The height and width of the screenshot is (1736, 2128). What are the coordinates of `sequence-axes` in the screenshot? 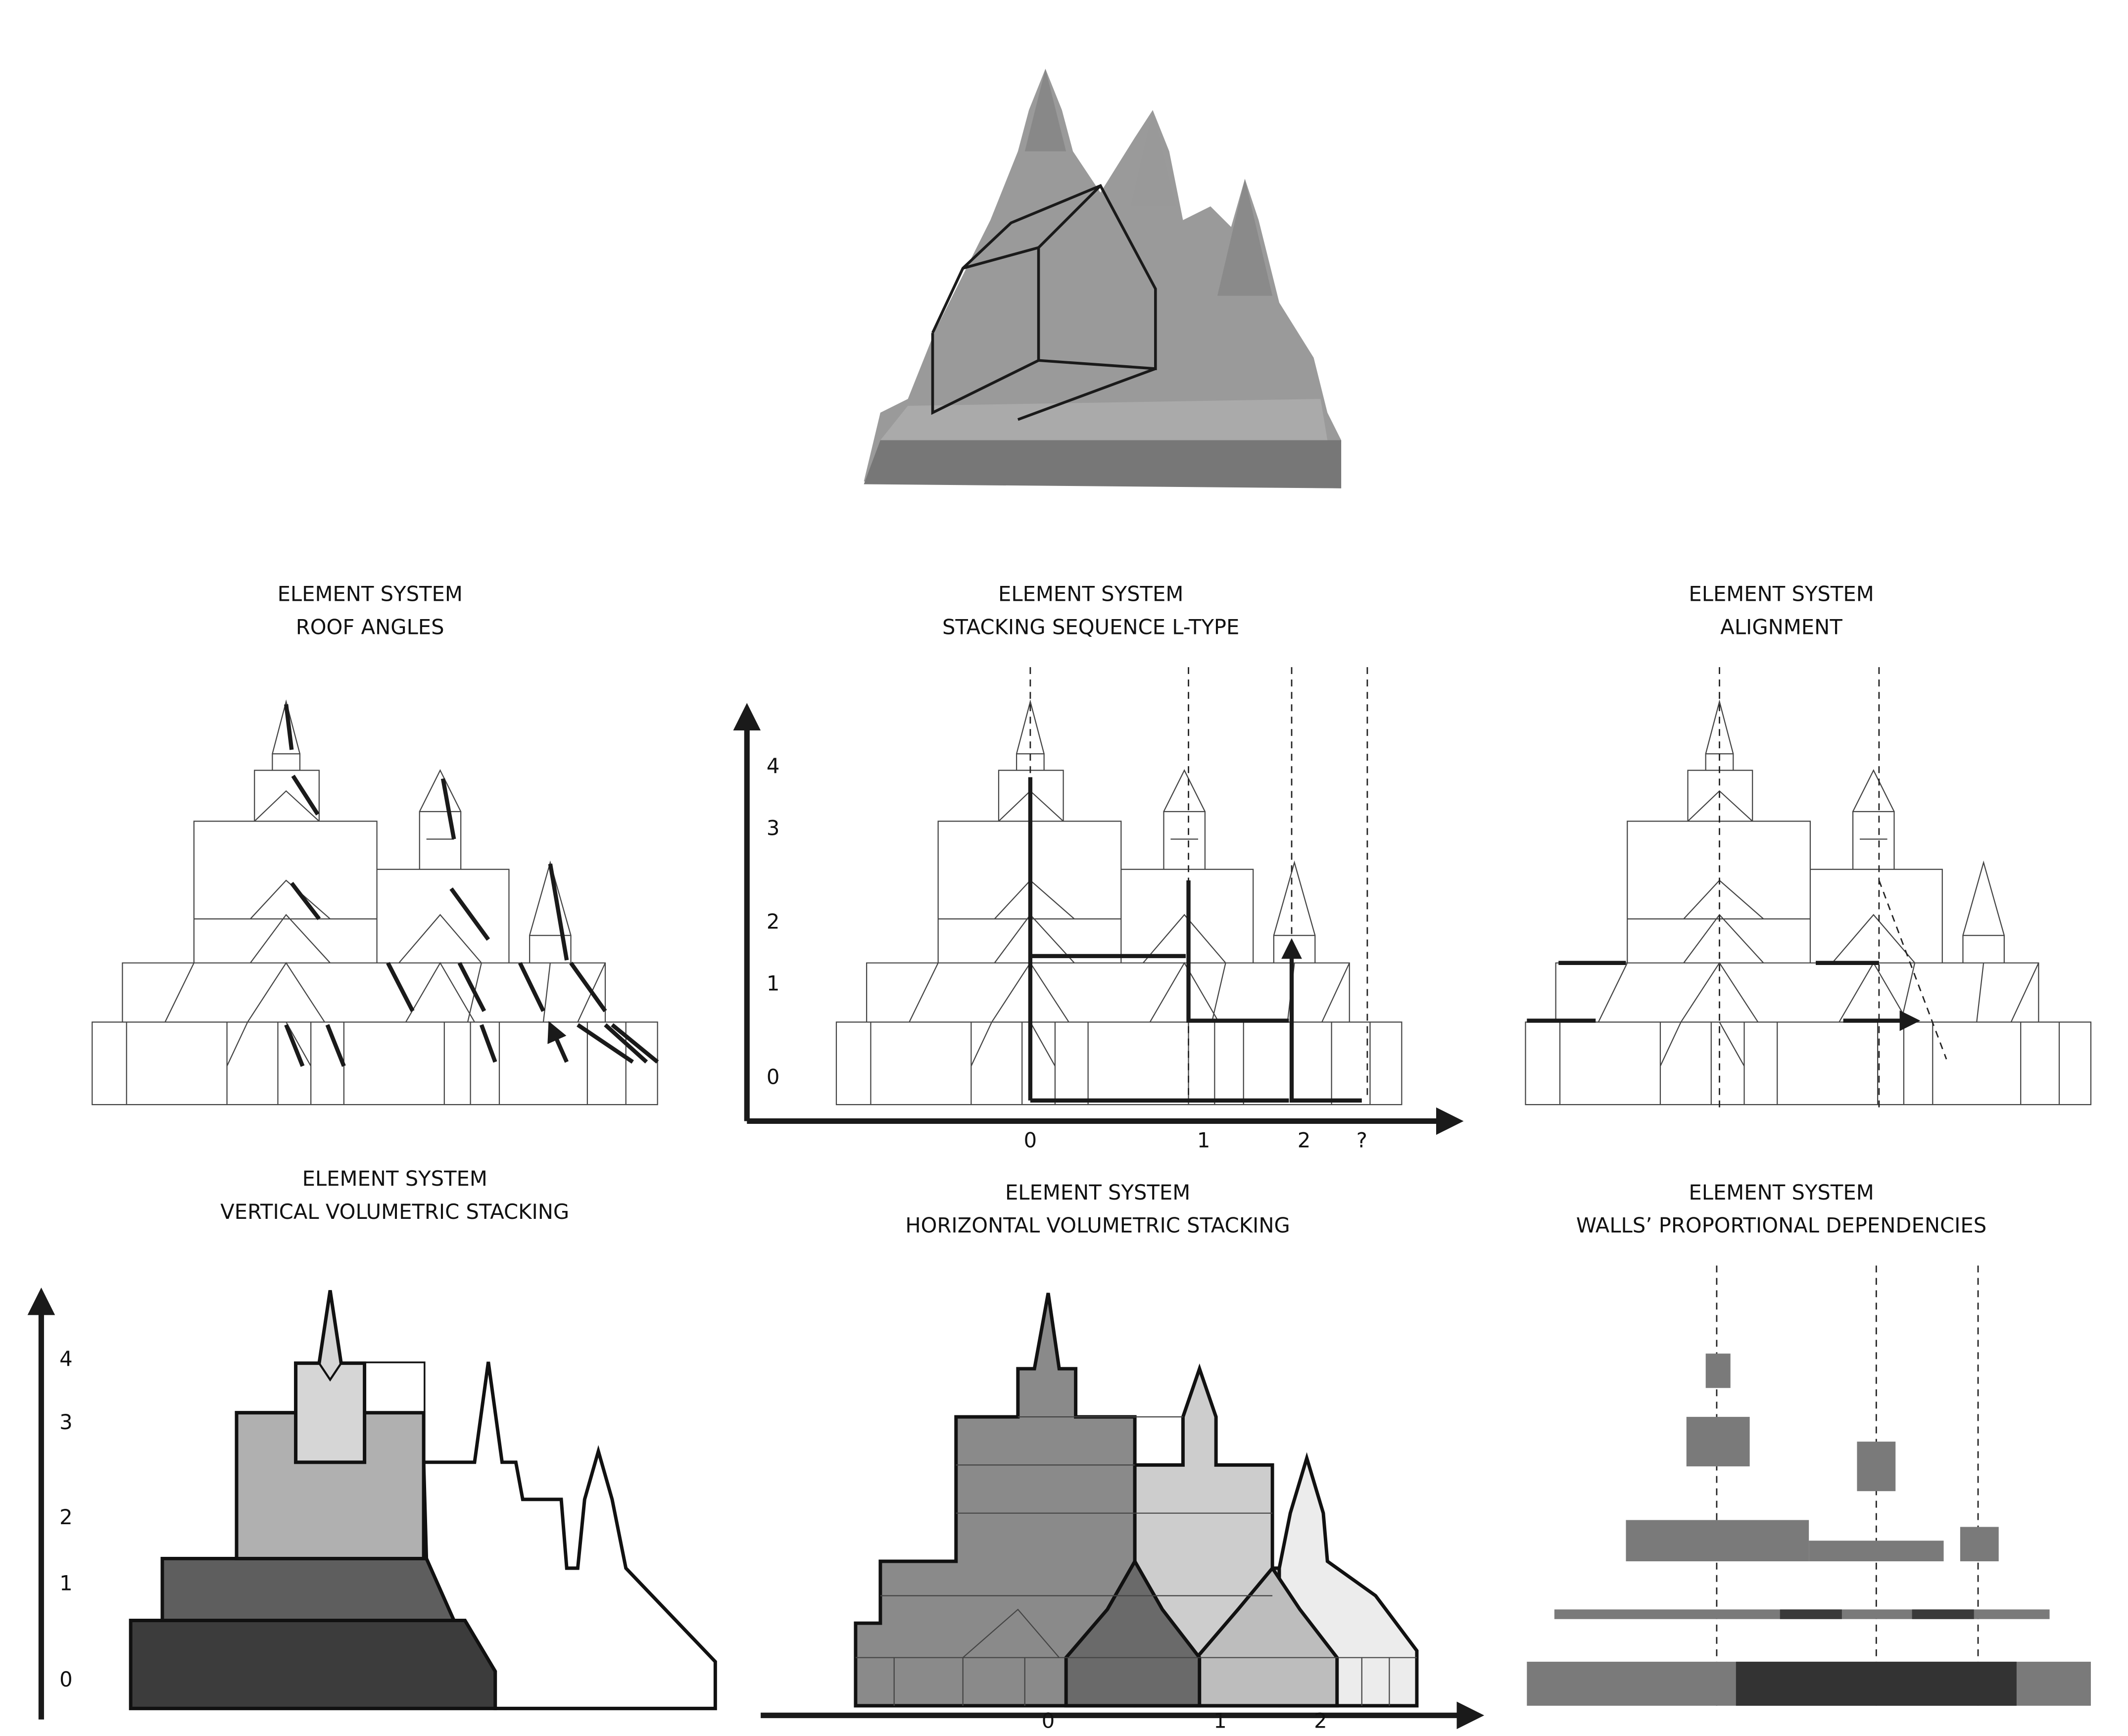 It's located at (1098, 901).